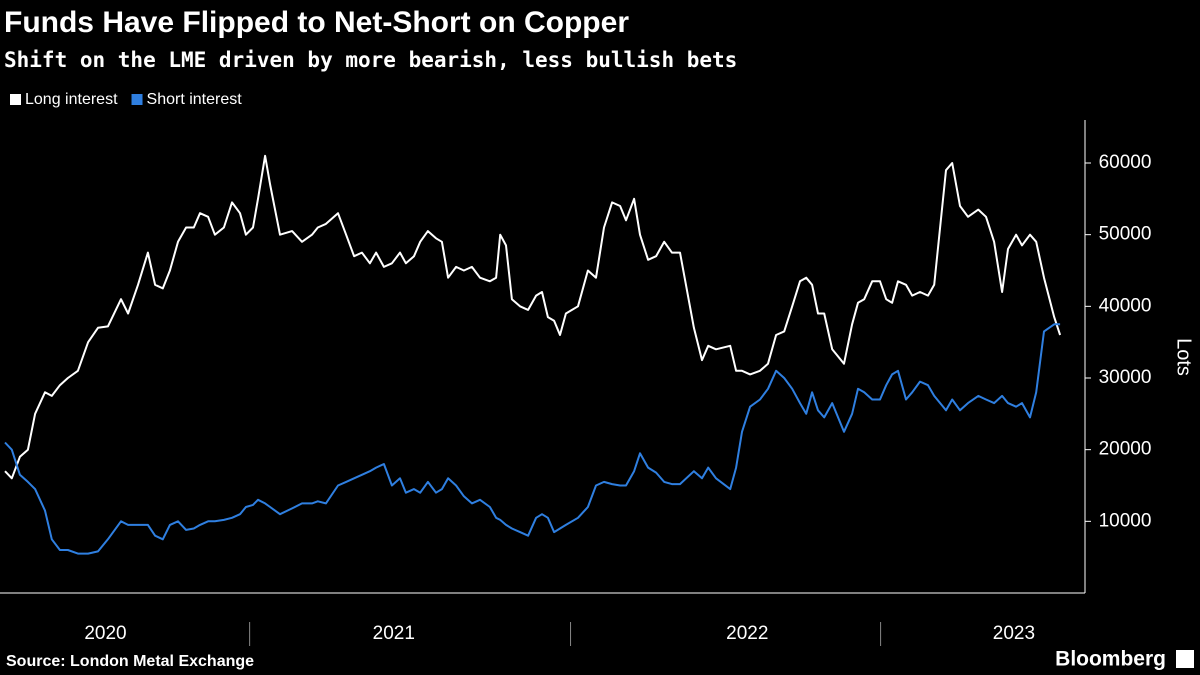  What do you see at coordinates (394, 633) in the screenshot?
I see `x-tick-label: 2021` at bounding box center [394, 633].